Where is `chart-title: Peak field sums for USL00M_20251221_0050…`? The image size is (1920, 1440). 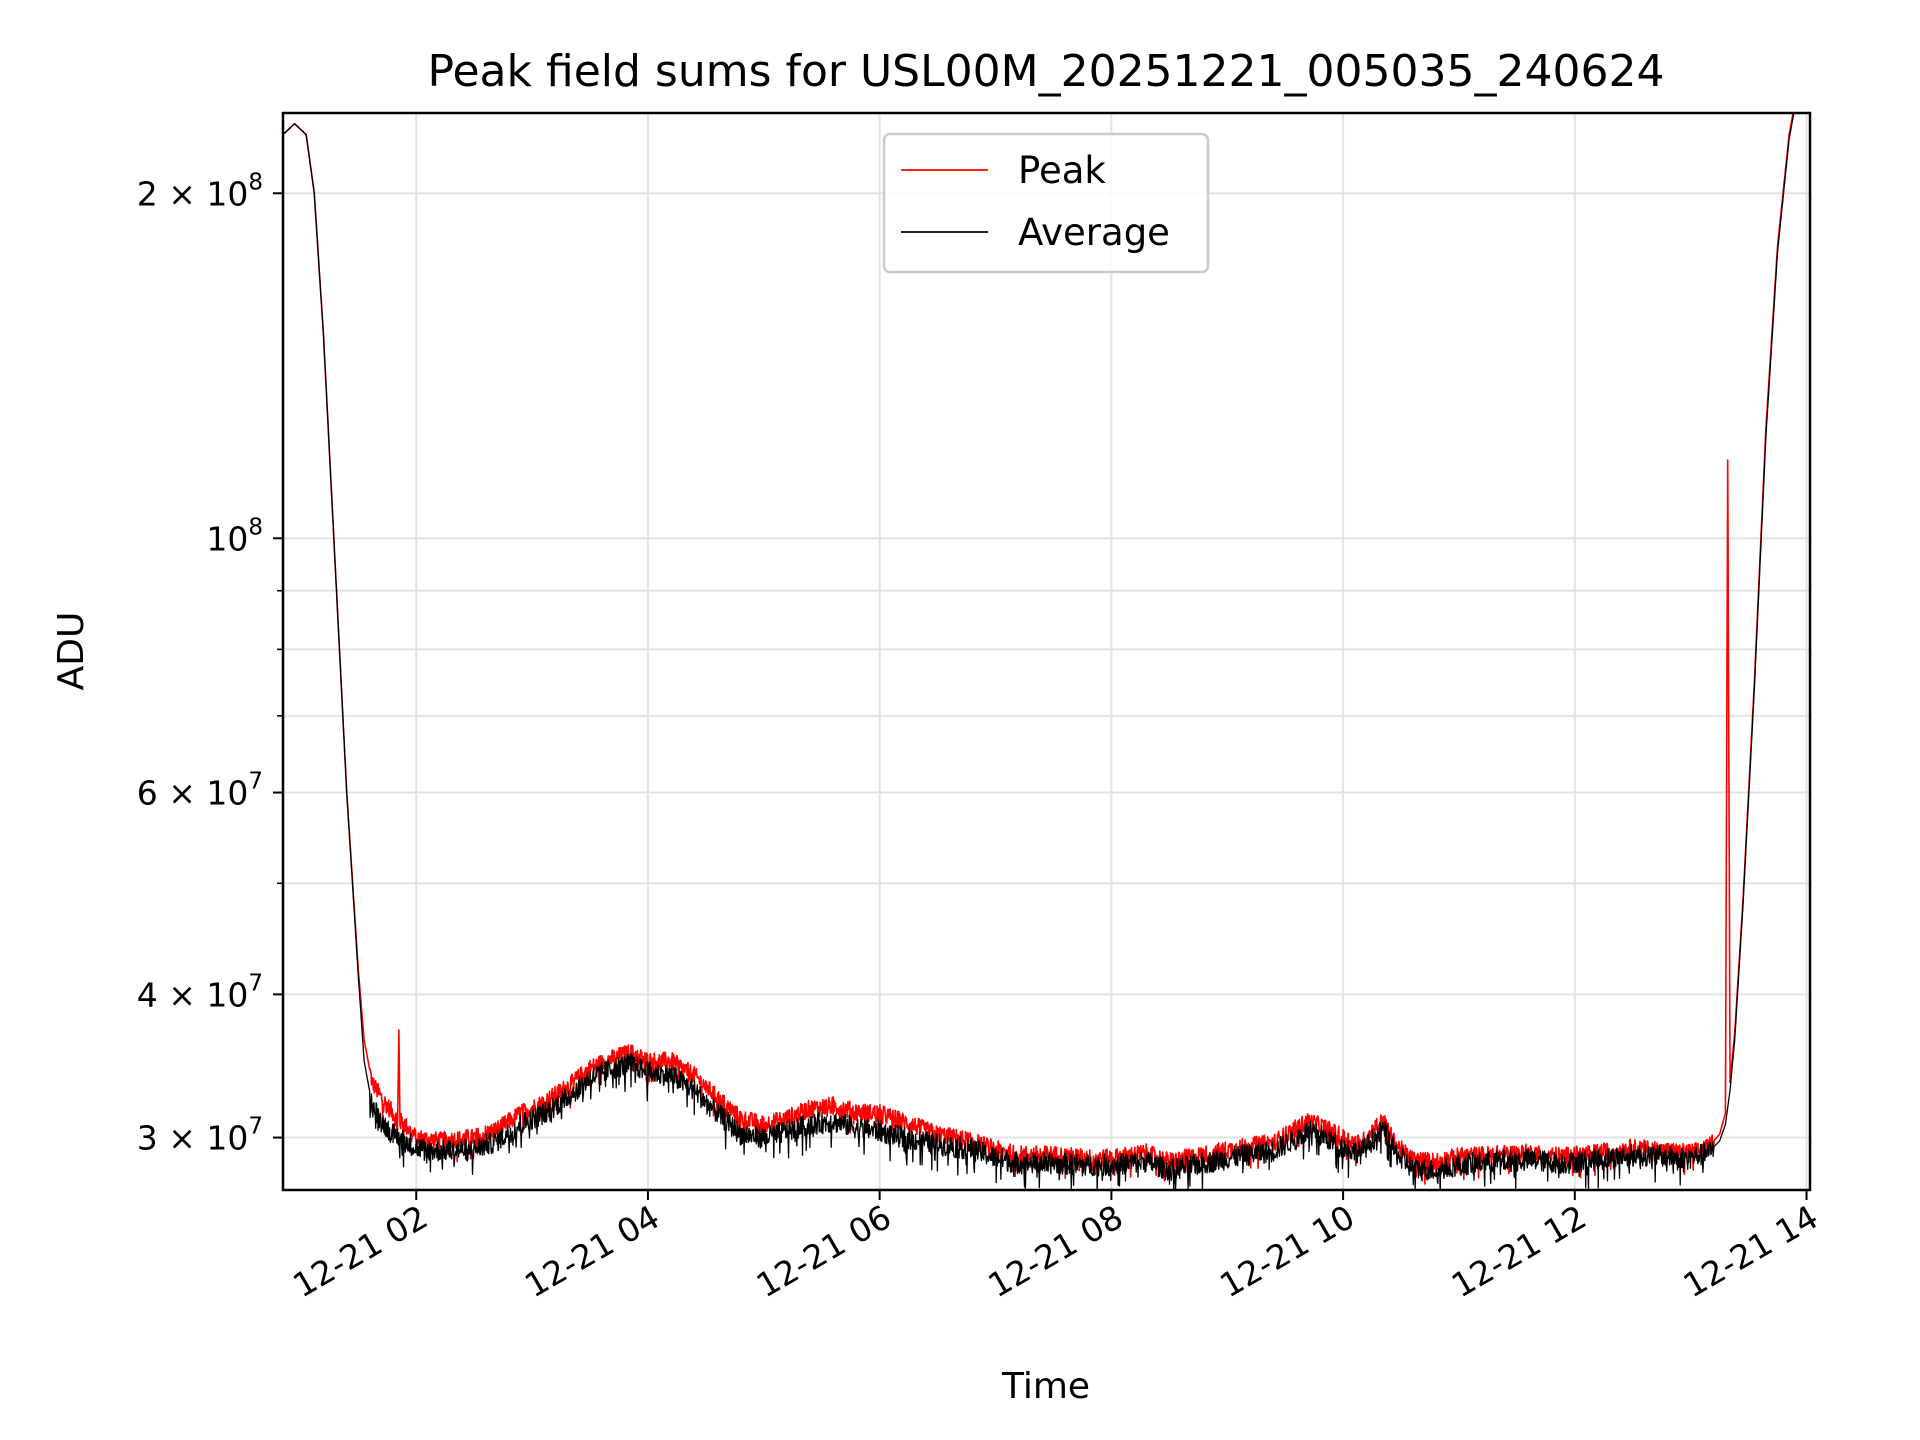
chart-title: Peak field sums for USL00M_20251221_0050… is located at coordinates (1046, 71).